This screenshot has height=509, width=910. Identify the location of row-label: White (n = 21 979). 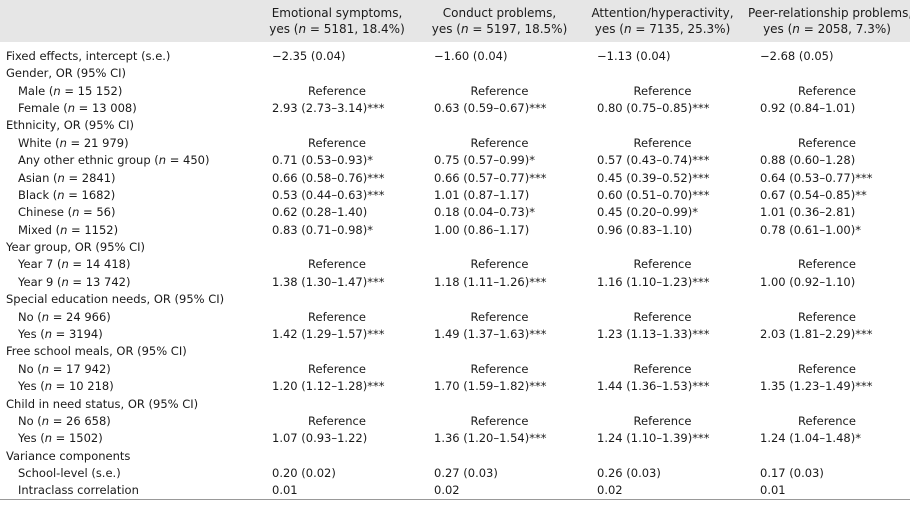
(73, 142).